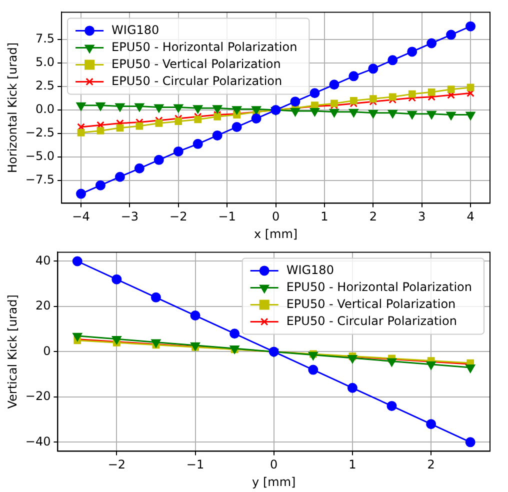 This screenshot has width=508, height=492. Describe the element at coordinates (40, 133) in the screenshot. I see `y-tick-label: −2.5` at that location.